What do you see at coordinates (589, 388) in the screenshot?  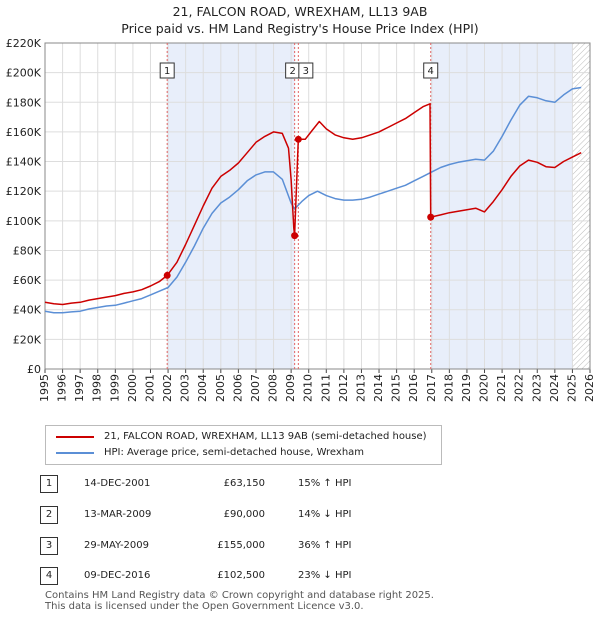 I see `x-tick-label: 2026` at bounding box center [589, 388].